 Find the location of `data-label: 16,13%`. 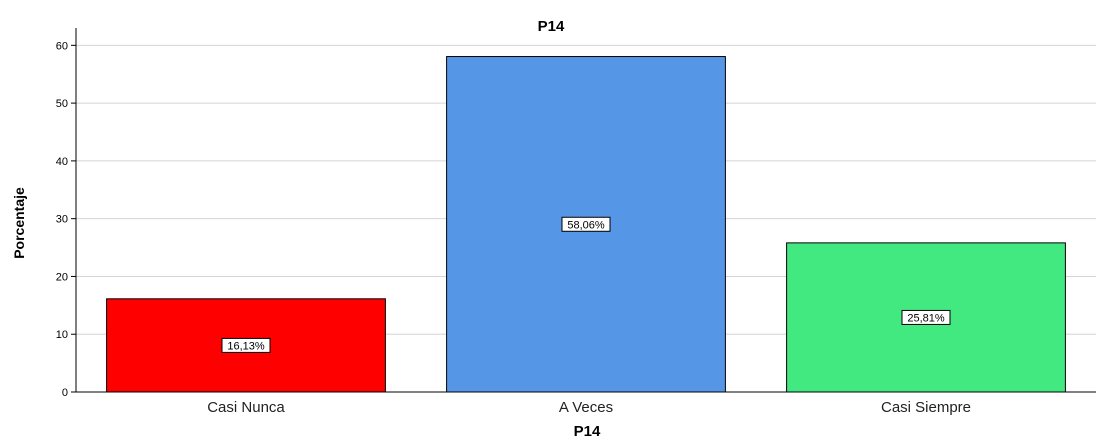

data-label: 16,13% is located at coordinates (246, 346).